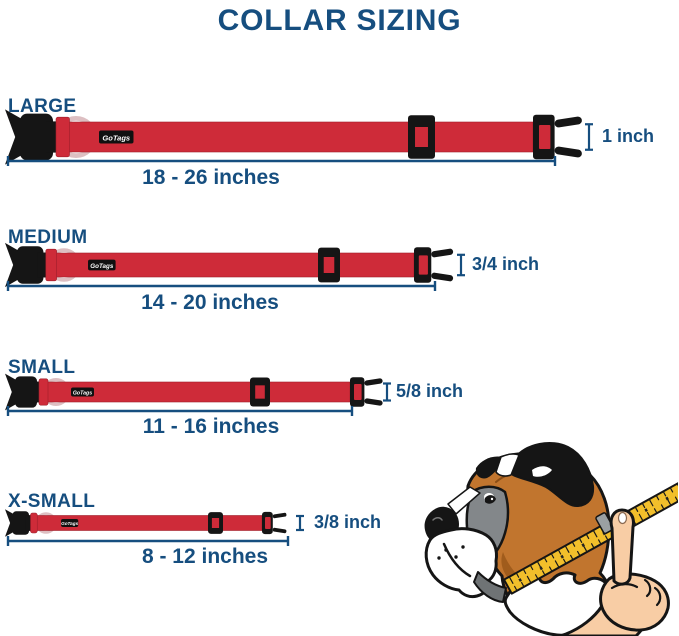 The width and height of the screenshot is (679, 636). What do you see at coordinates (464, 500) in the screenshot?
I see `muzzle-band` at bounding box center [464, 500].